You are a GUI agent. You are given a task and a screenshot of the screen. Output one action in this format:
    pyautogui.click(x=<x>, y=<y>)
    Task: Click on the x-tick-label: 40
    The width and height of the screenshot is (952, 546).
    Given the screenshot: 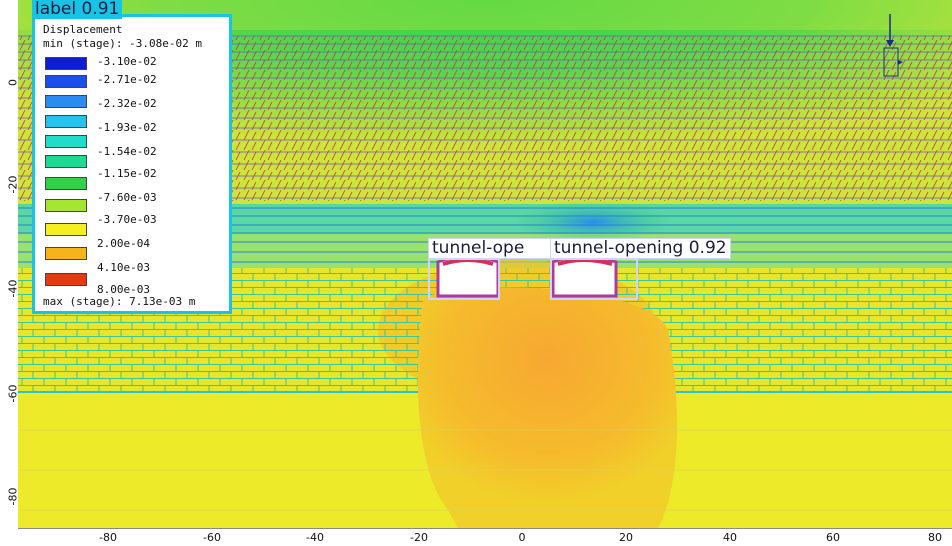 What is the action you would take?
    pyautogui.click(x=730, y=537)
    